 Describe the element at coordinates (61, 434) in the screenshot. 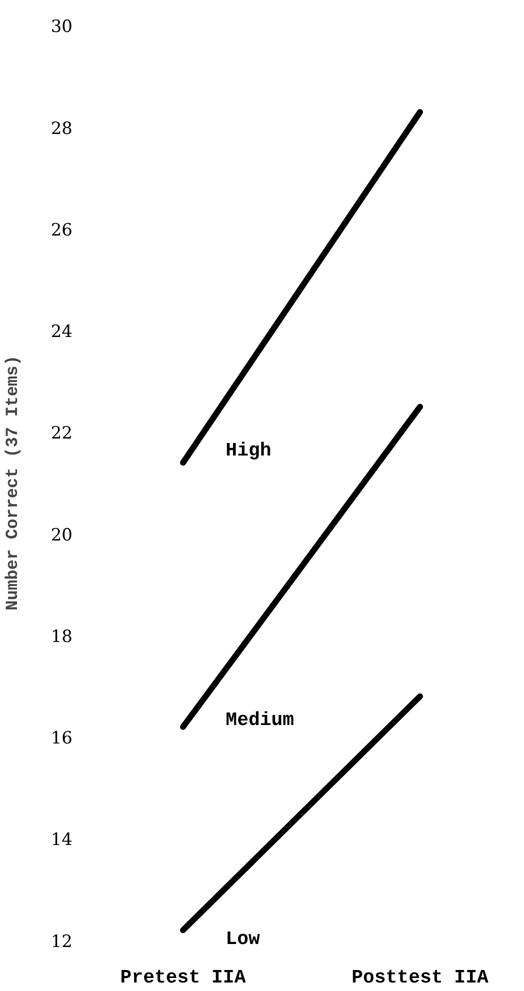

I see `y-tick-label: 22` at that location.